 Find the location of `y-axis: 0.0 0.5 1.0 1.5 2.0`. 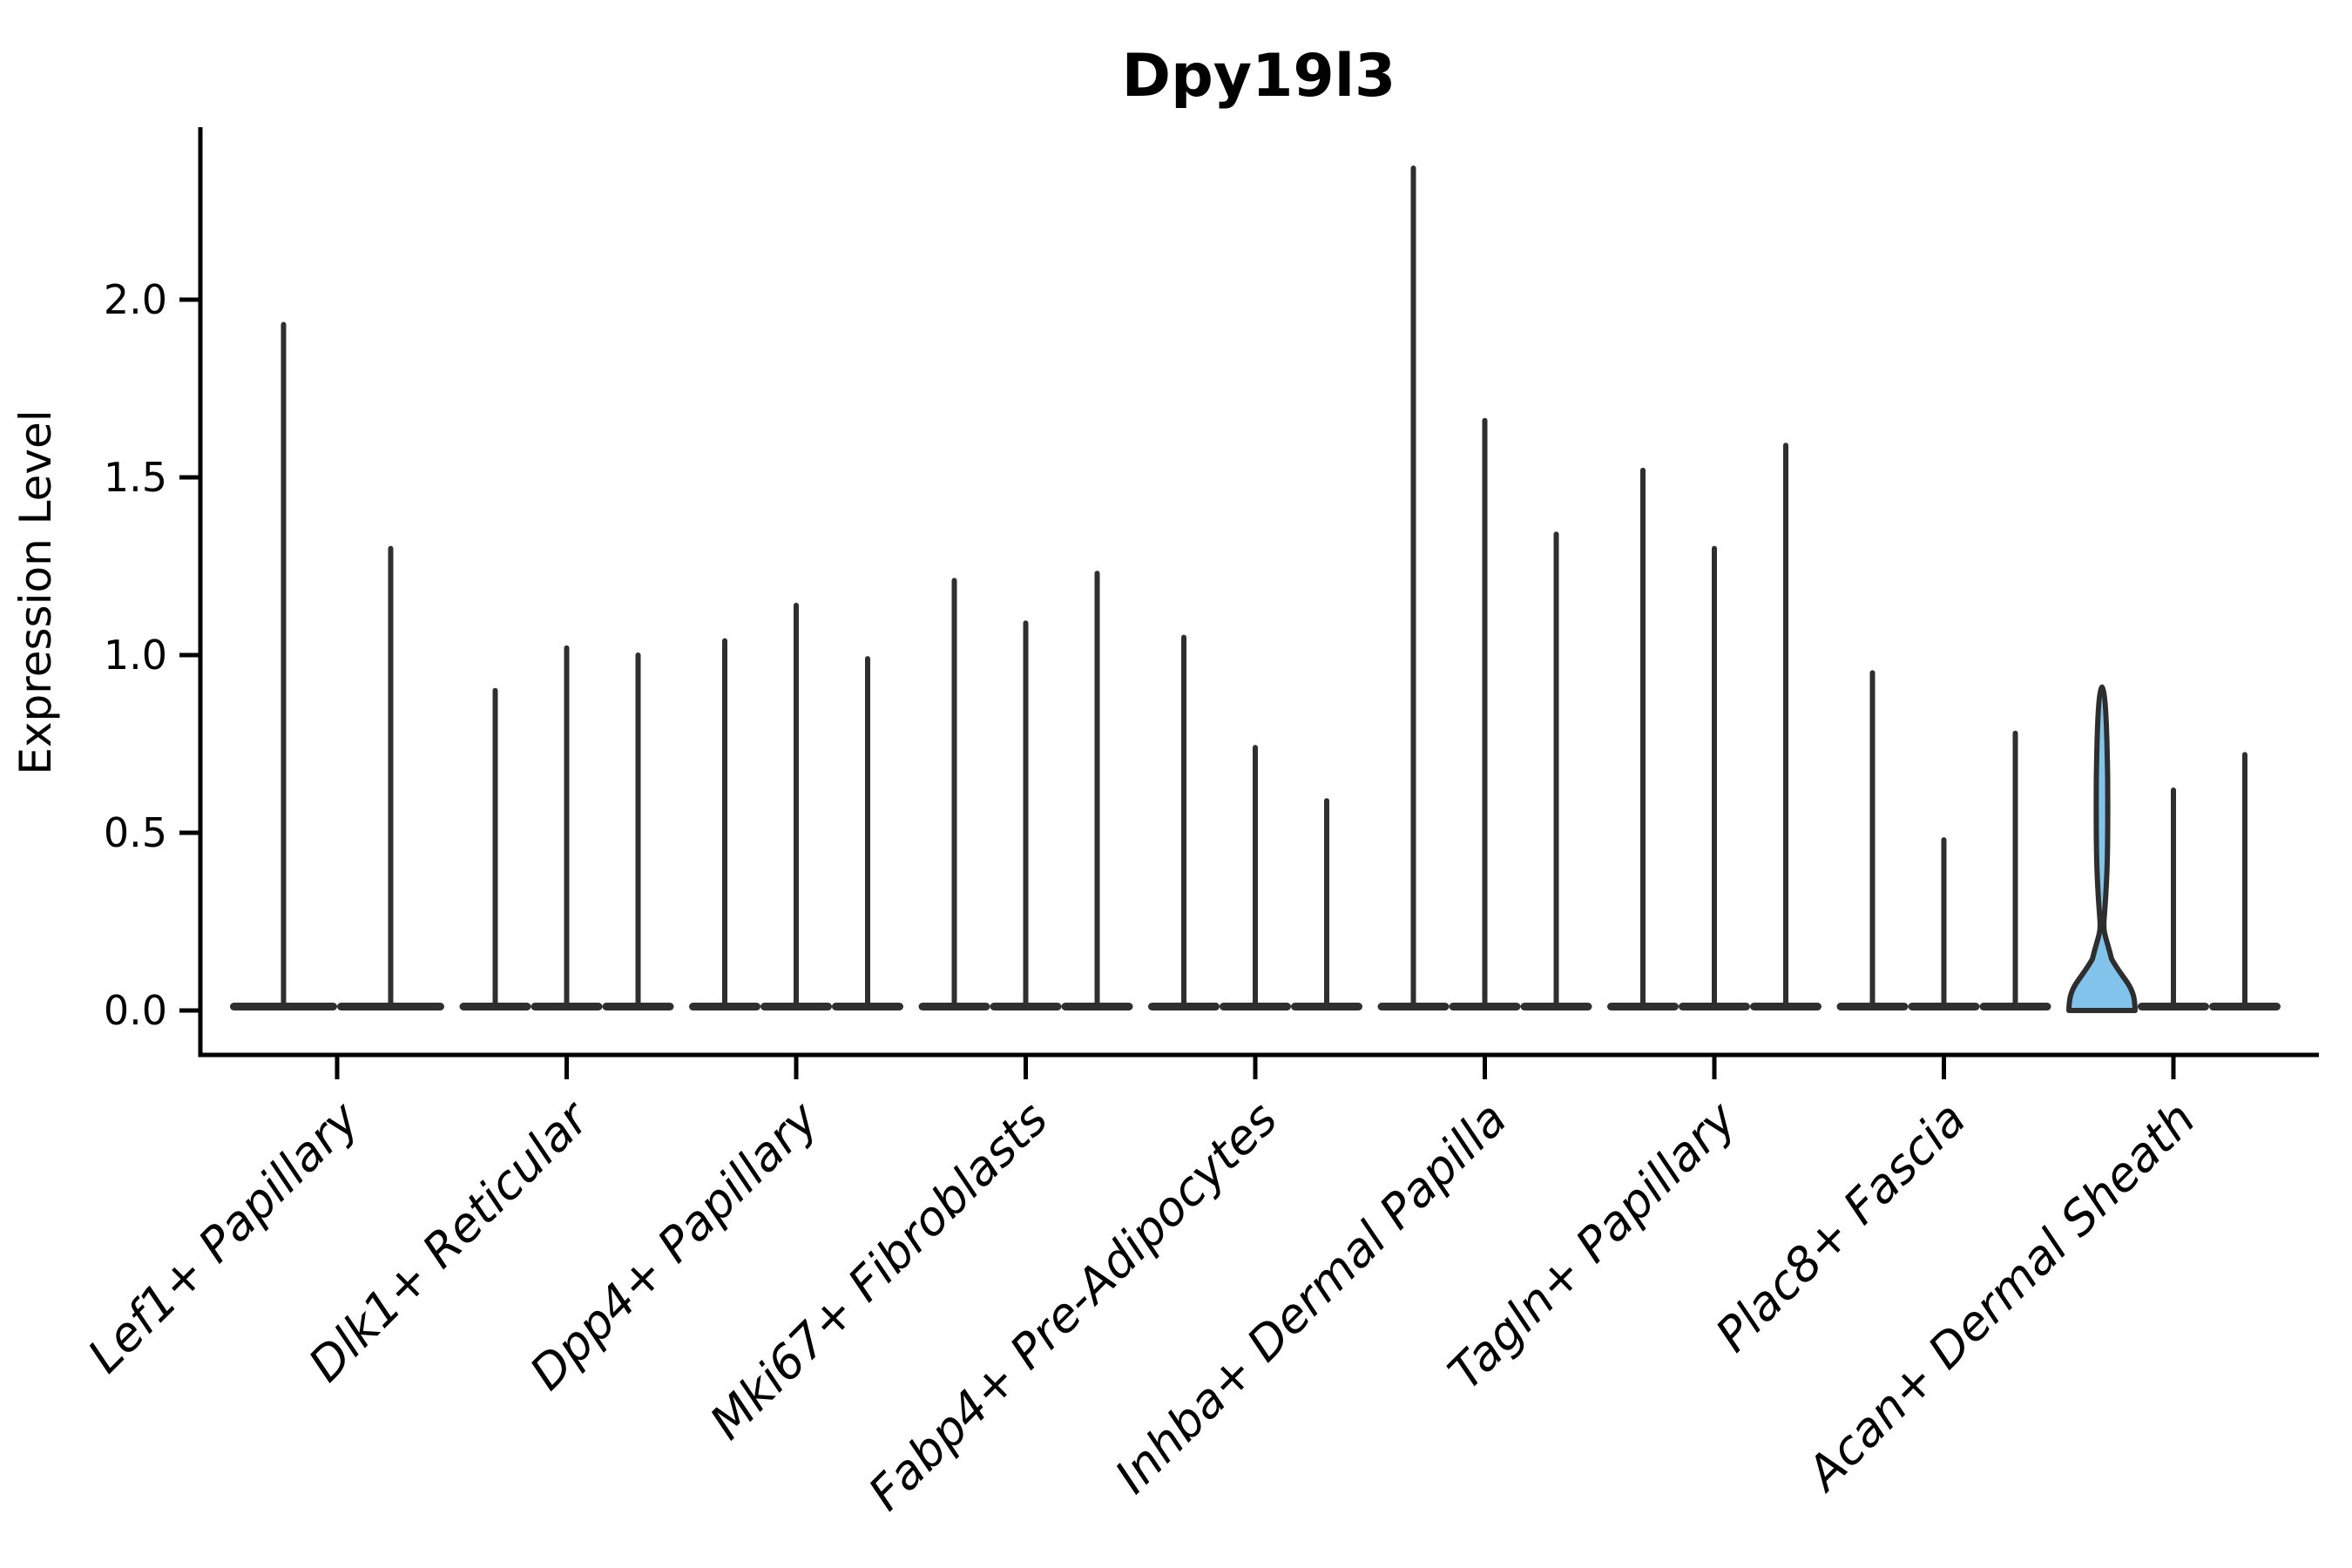

y-axis: 0.0 0.5 1.0 1.5 2.0 is located at coordinates (152, 655).